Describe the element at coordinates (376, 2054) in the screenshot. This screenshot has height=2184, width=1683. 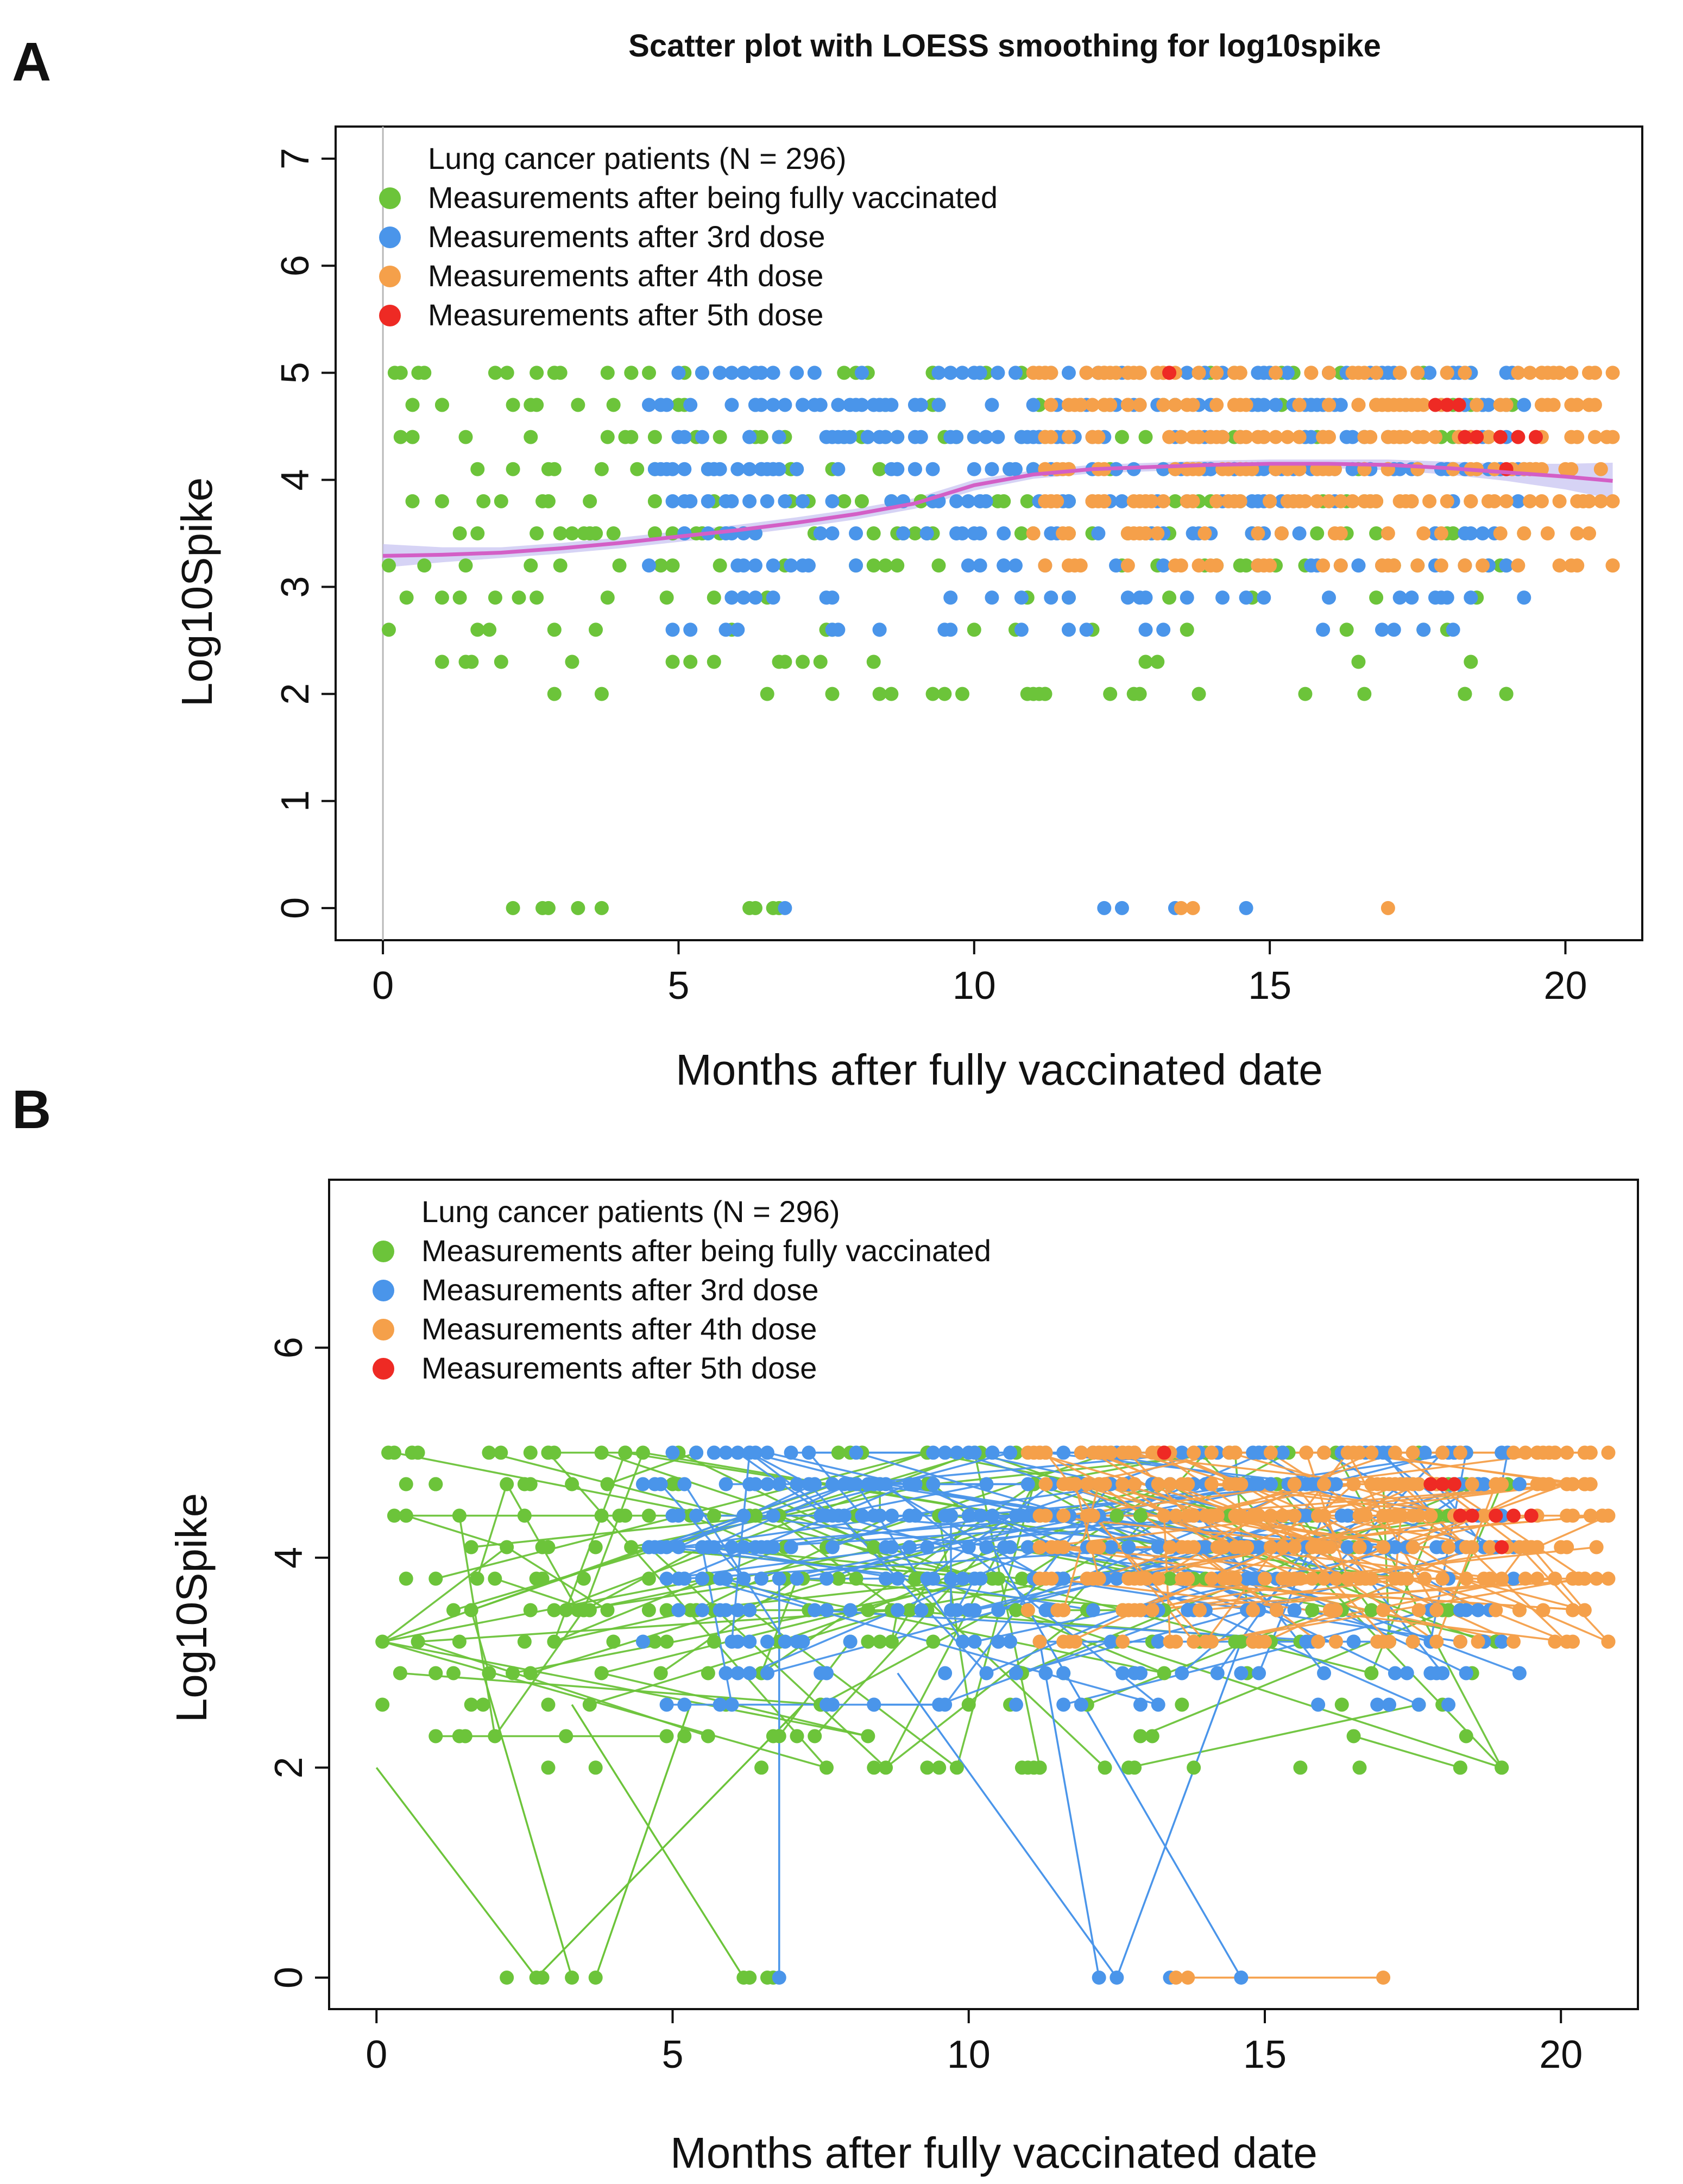
I see `x-tick-label: 0` at that location.